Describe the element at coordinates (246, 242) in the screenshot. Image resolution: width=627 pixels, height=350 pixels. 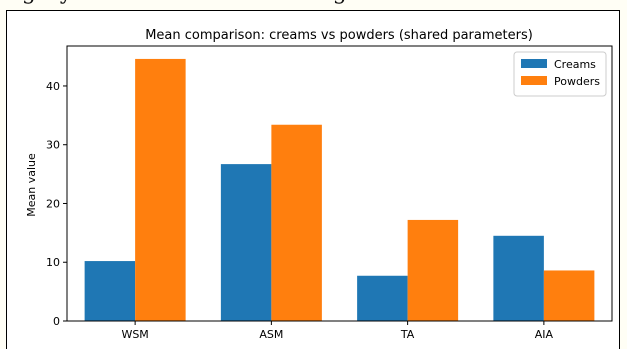
I see `bar-creams-asm` at that location.